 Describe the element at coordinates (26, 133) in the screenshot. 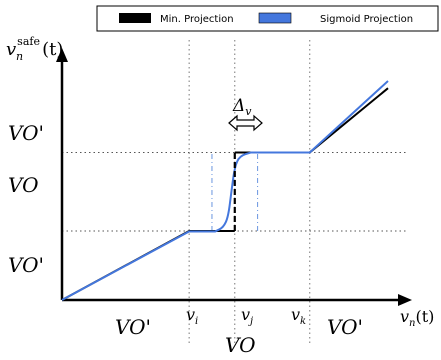

I see `y-region-top: VO'` at that location.